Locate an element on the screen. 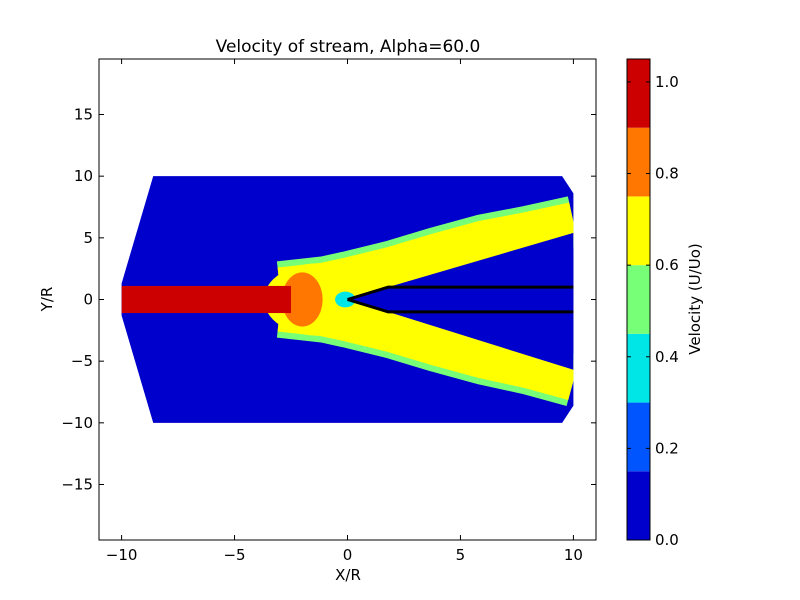 The height and width of the screenshot is (600, 800). colorbar-tick-label: 0.4 is located at coordinates (667, 357).